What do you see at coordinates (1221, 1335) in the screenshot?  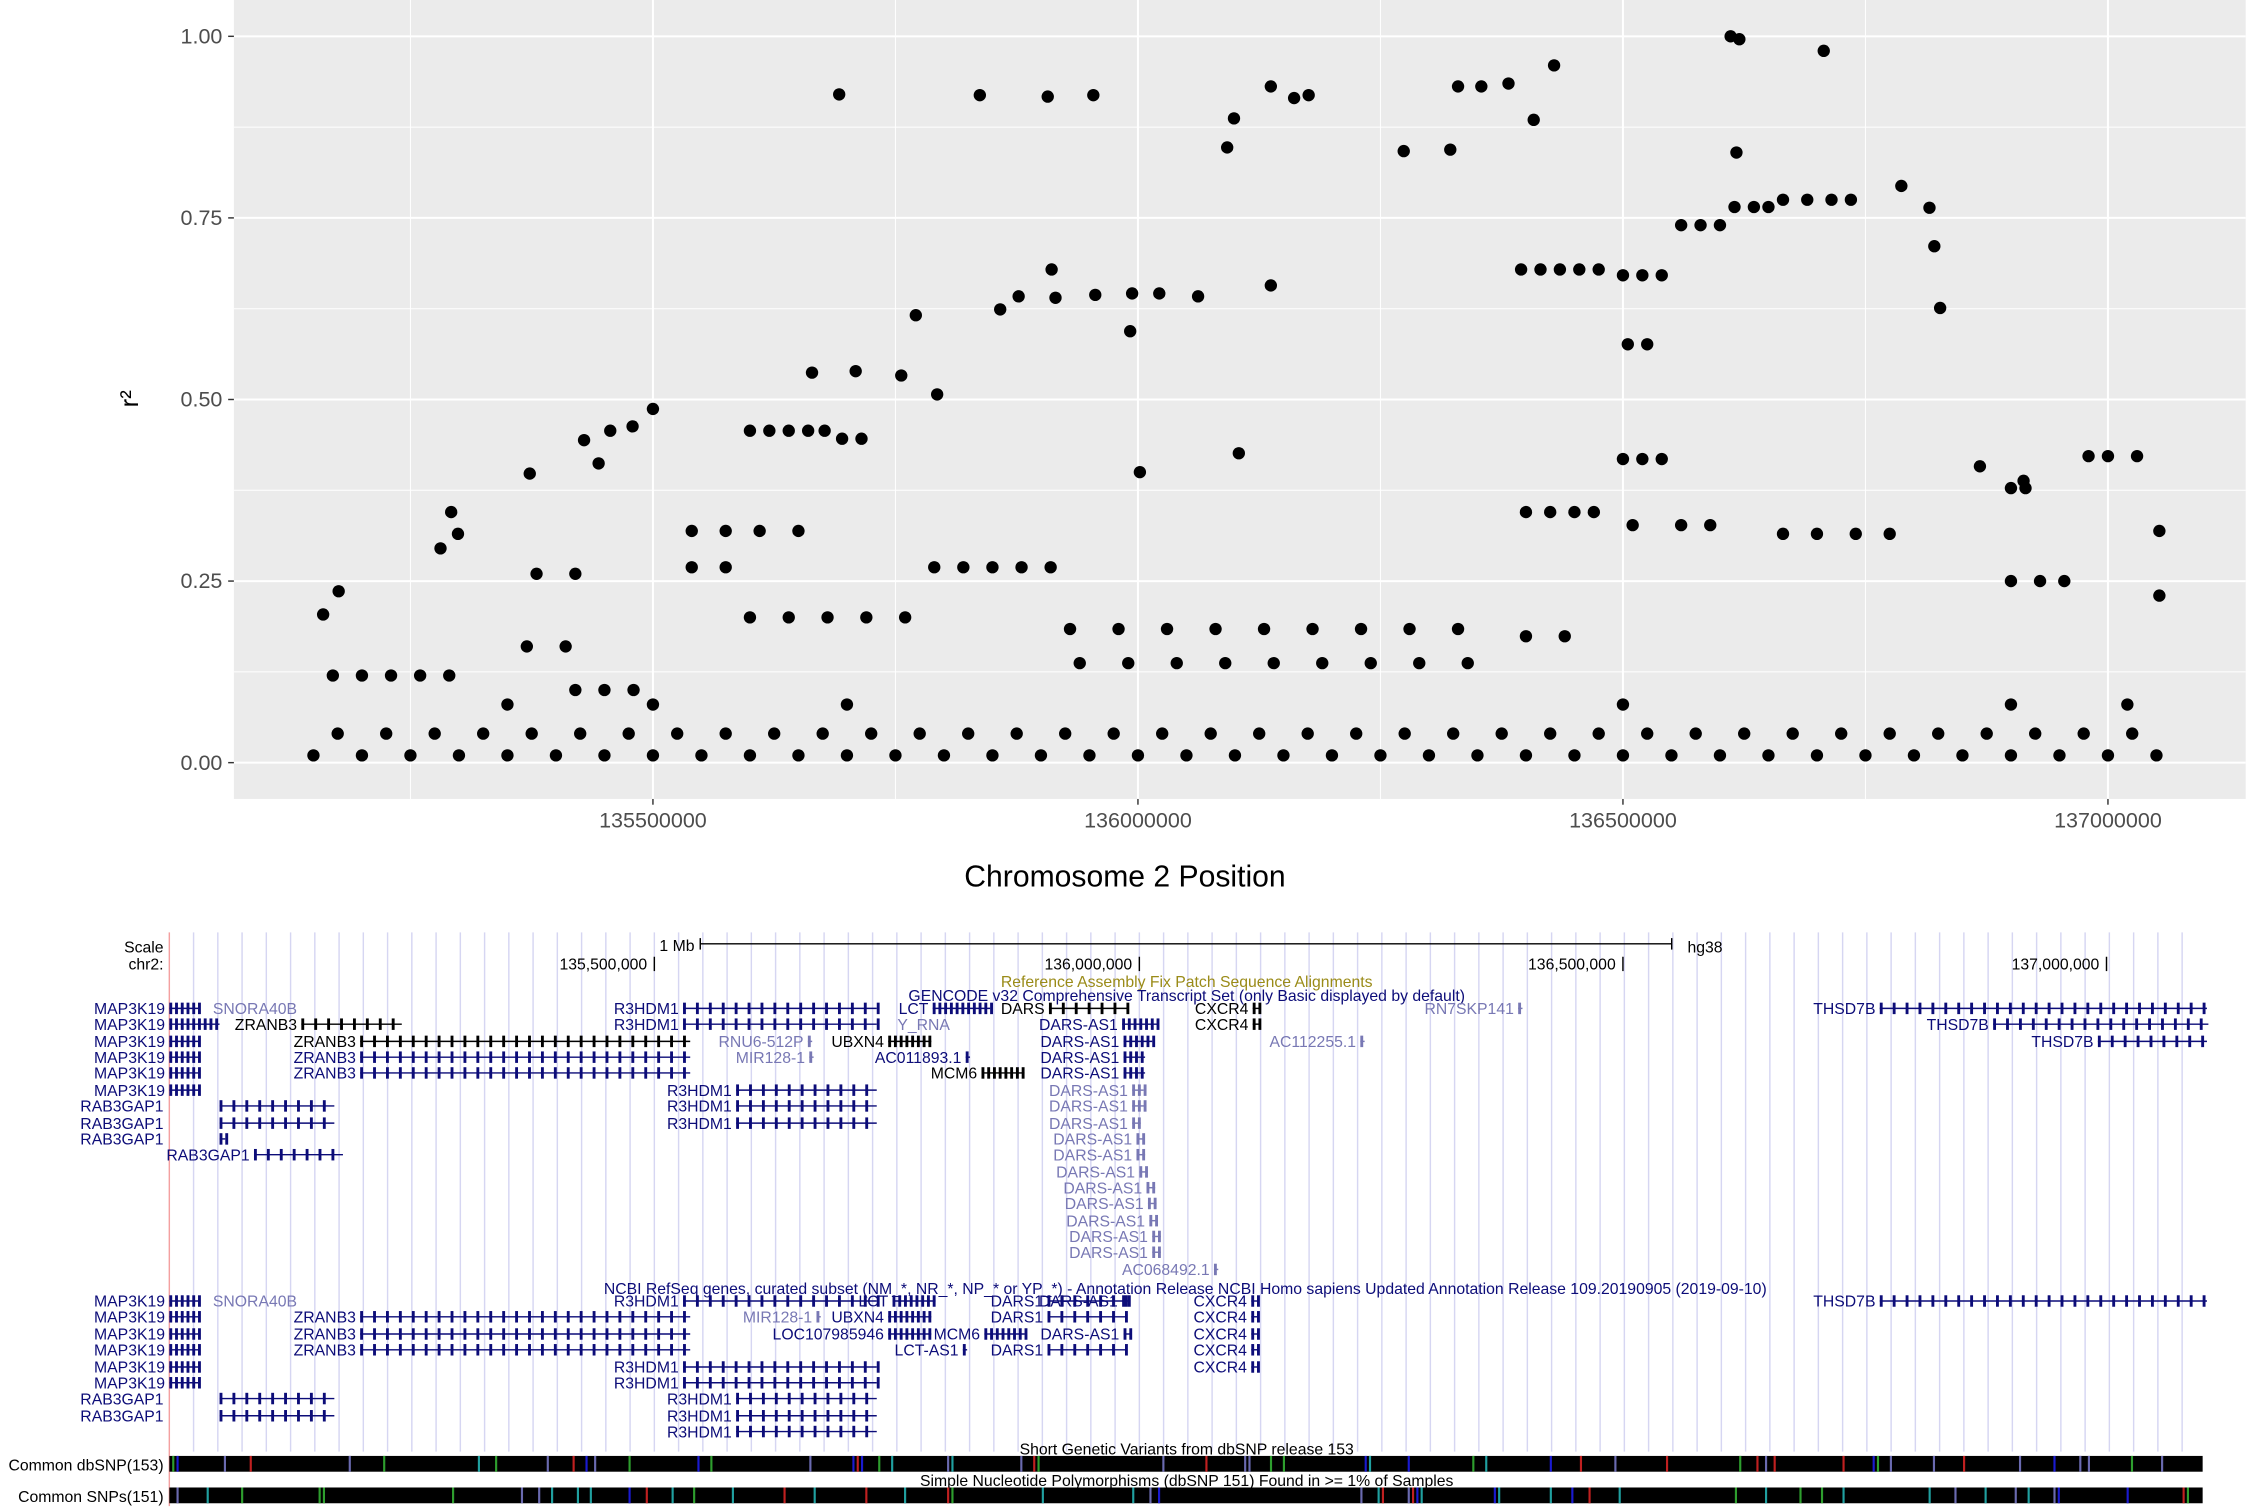 I see `gene-label: CXCR4` at bounding box center [1221, 1335].